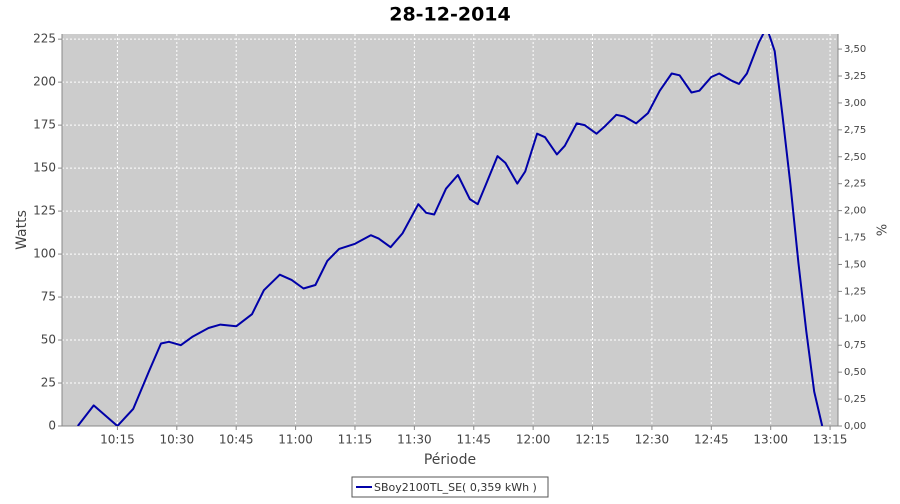  What do you see at coordinates (22, 230) in the screenshot?
I see `y-axis-label: Watts` at bounding box center [22, 230].